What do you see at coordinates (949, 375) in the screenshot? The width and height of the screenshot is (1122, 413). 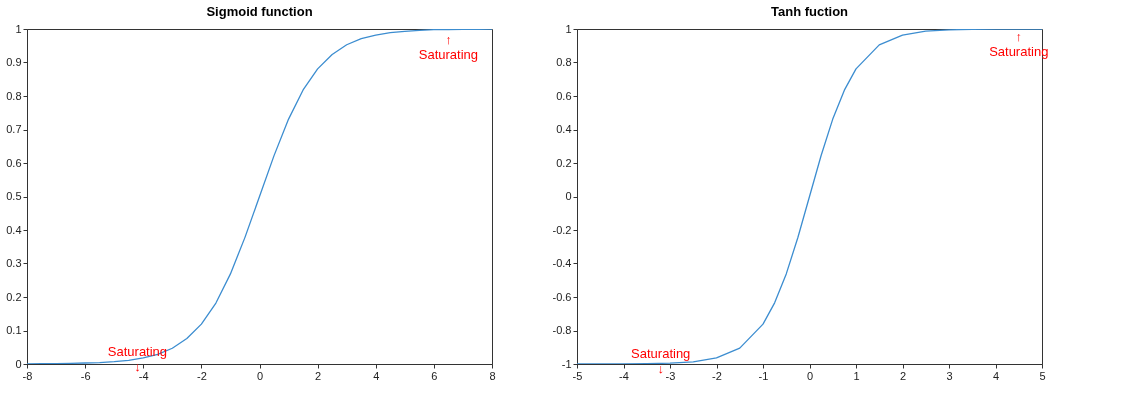 I see `x-tick-label: 3` at bounding box center [949, 375].